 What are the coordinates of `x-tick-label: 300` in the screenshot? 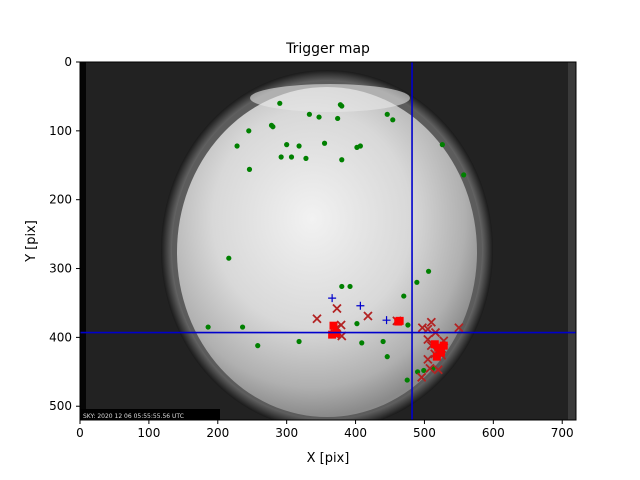 It's located at (286, 433).